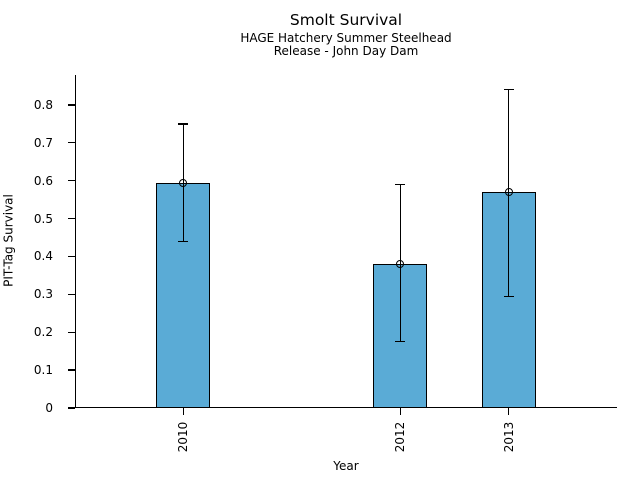 This screenshot has width=640, height=480. Describe the element at coordinates (49, 408) in the screenshot. I see `y-tick-label-0: 0` at that location.